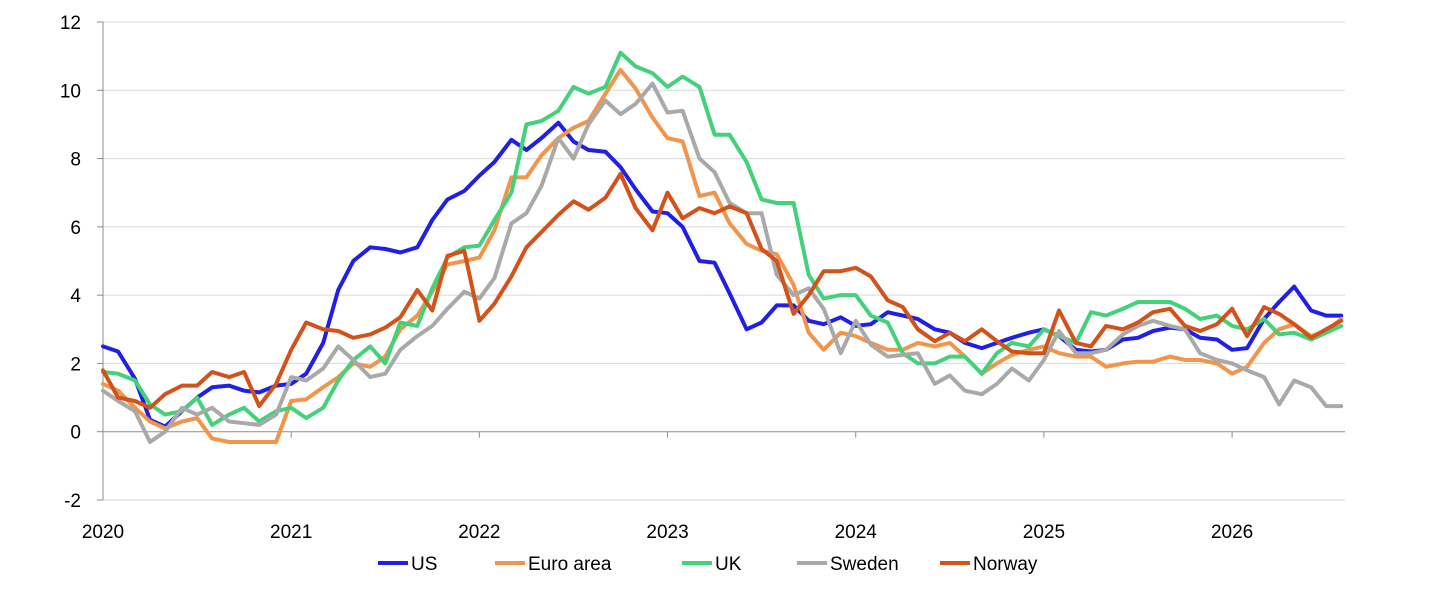 The width and height of the screenshot is (1445, 589). I want to click on legend-label: Sweden, so click(864, 564).